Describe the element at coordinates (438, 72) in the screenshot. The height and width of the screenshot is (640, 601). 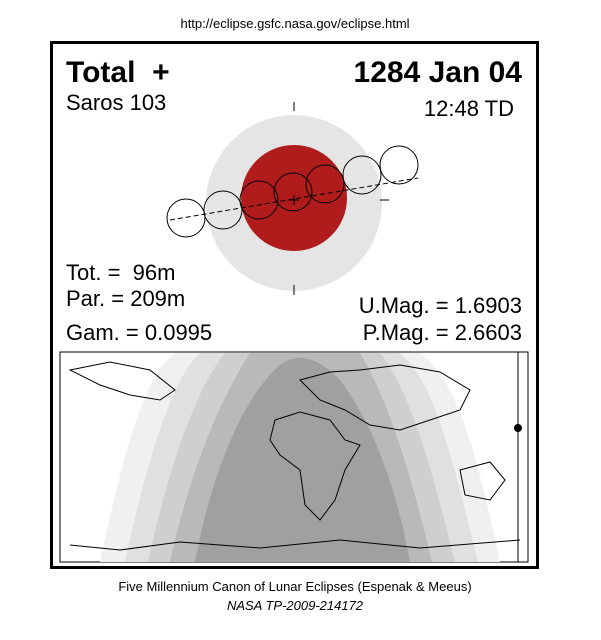
I see `eclipse-date: 1284 Jan 04` at that location.